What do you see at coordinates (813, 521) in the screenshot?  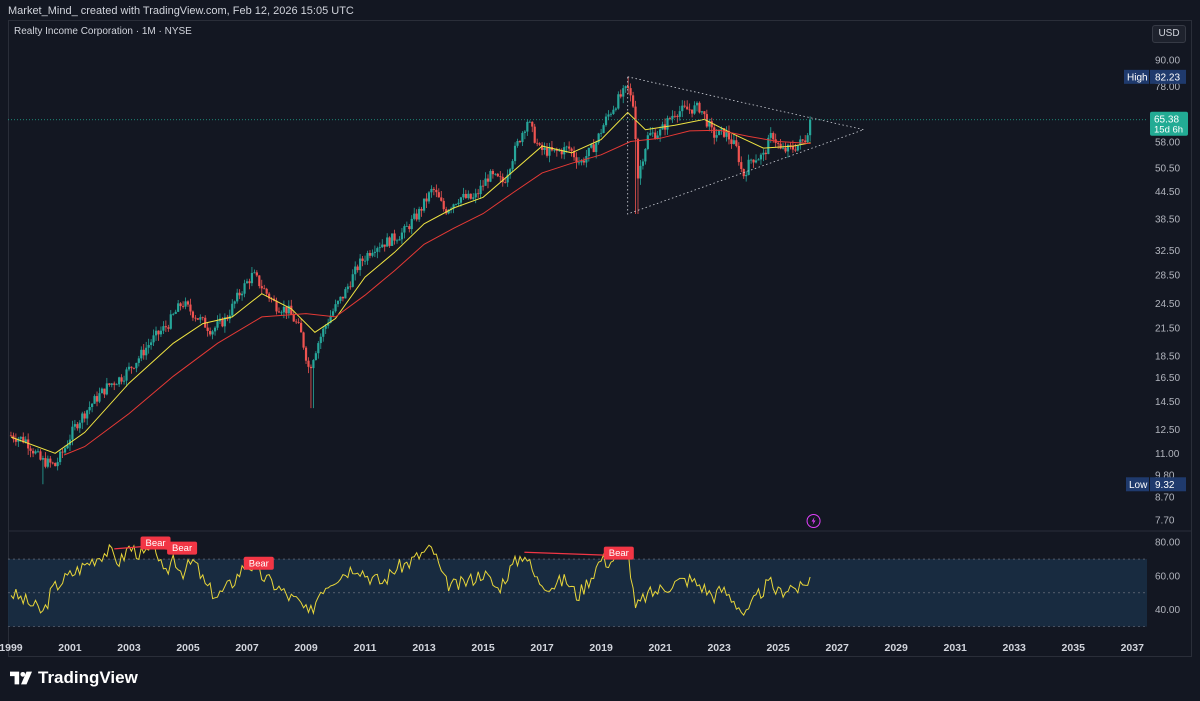 I see `lightning-icon` at bounding box center [813, 521].